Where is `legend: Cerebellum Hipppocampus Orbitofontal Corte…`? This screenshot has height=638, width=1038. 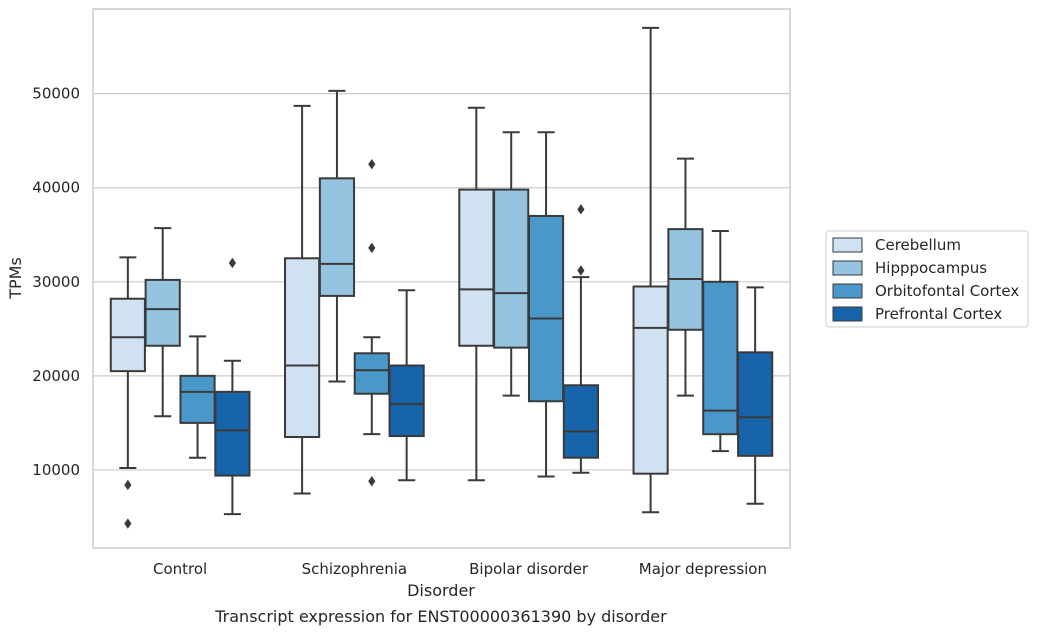
legend: Cerebellum Hipppocampus Orbitofontal Corte… is located at coordinates (927, 279).